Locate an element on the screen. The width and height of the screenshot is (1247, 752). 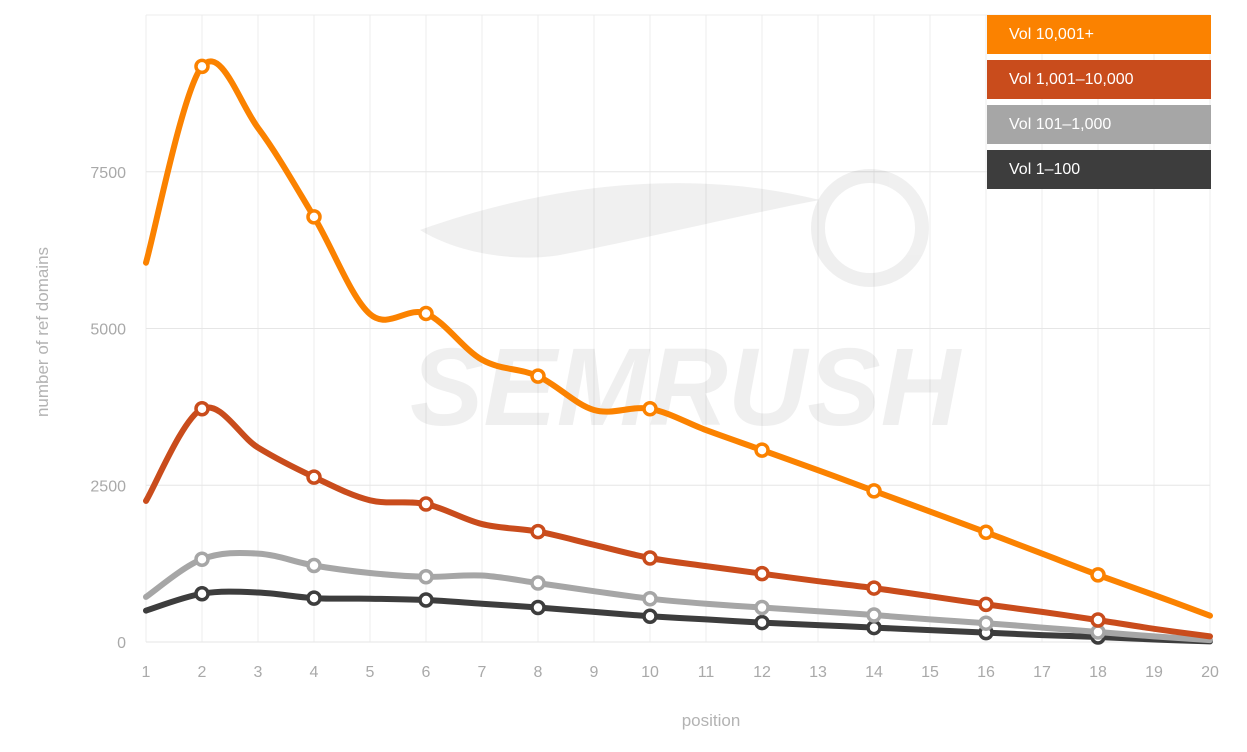
watermark-flame-icon is located at coordinates (620, 220).